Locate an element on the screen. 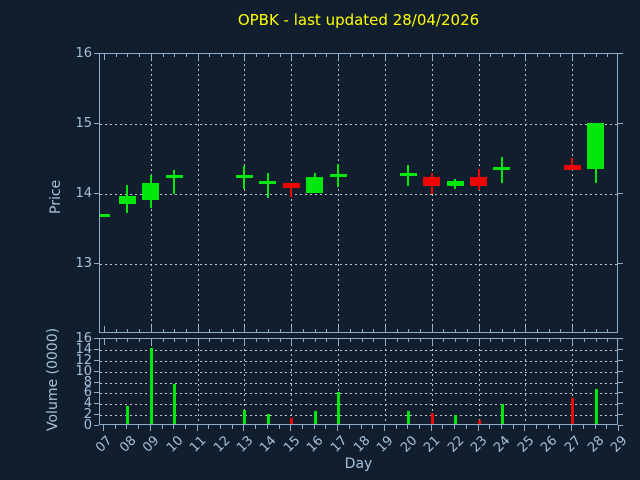  day-tick-label: 27 is located at coordinates (573, 444).